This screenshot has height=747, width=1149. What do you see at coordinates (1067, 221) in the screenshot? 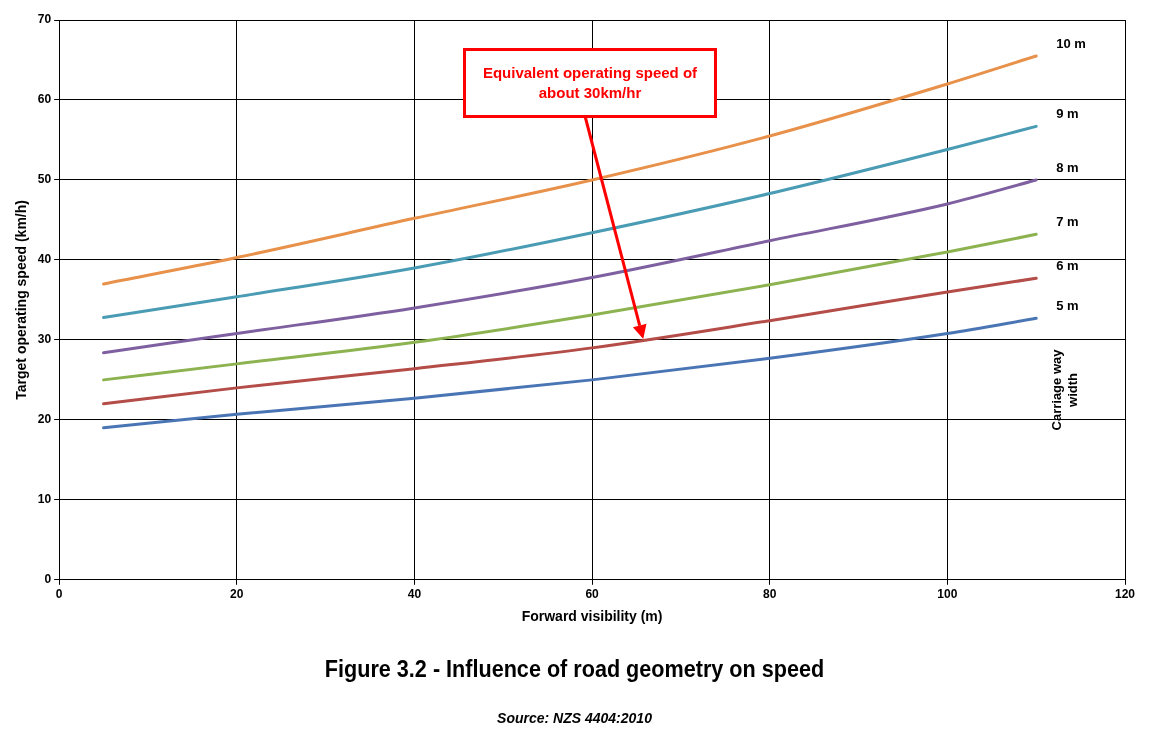
I see `series-label: 7 m` at bounding box center [1067, 221].